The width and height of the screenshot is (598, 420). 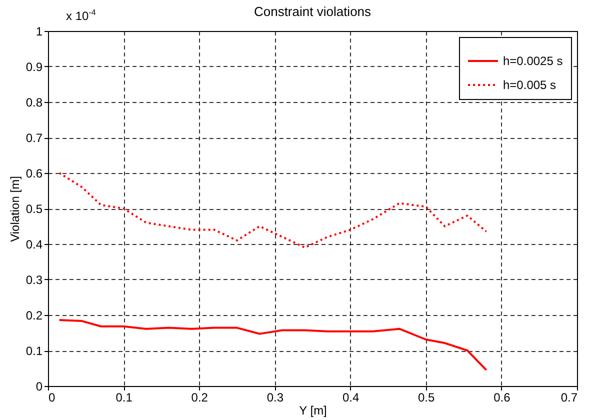 What do you see at coordinates (529, 85) in the screenshot?
I see `legend-label: h=0.005 s` at bounding box center [529, 85].